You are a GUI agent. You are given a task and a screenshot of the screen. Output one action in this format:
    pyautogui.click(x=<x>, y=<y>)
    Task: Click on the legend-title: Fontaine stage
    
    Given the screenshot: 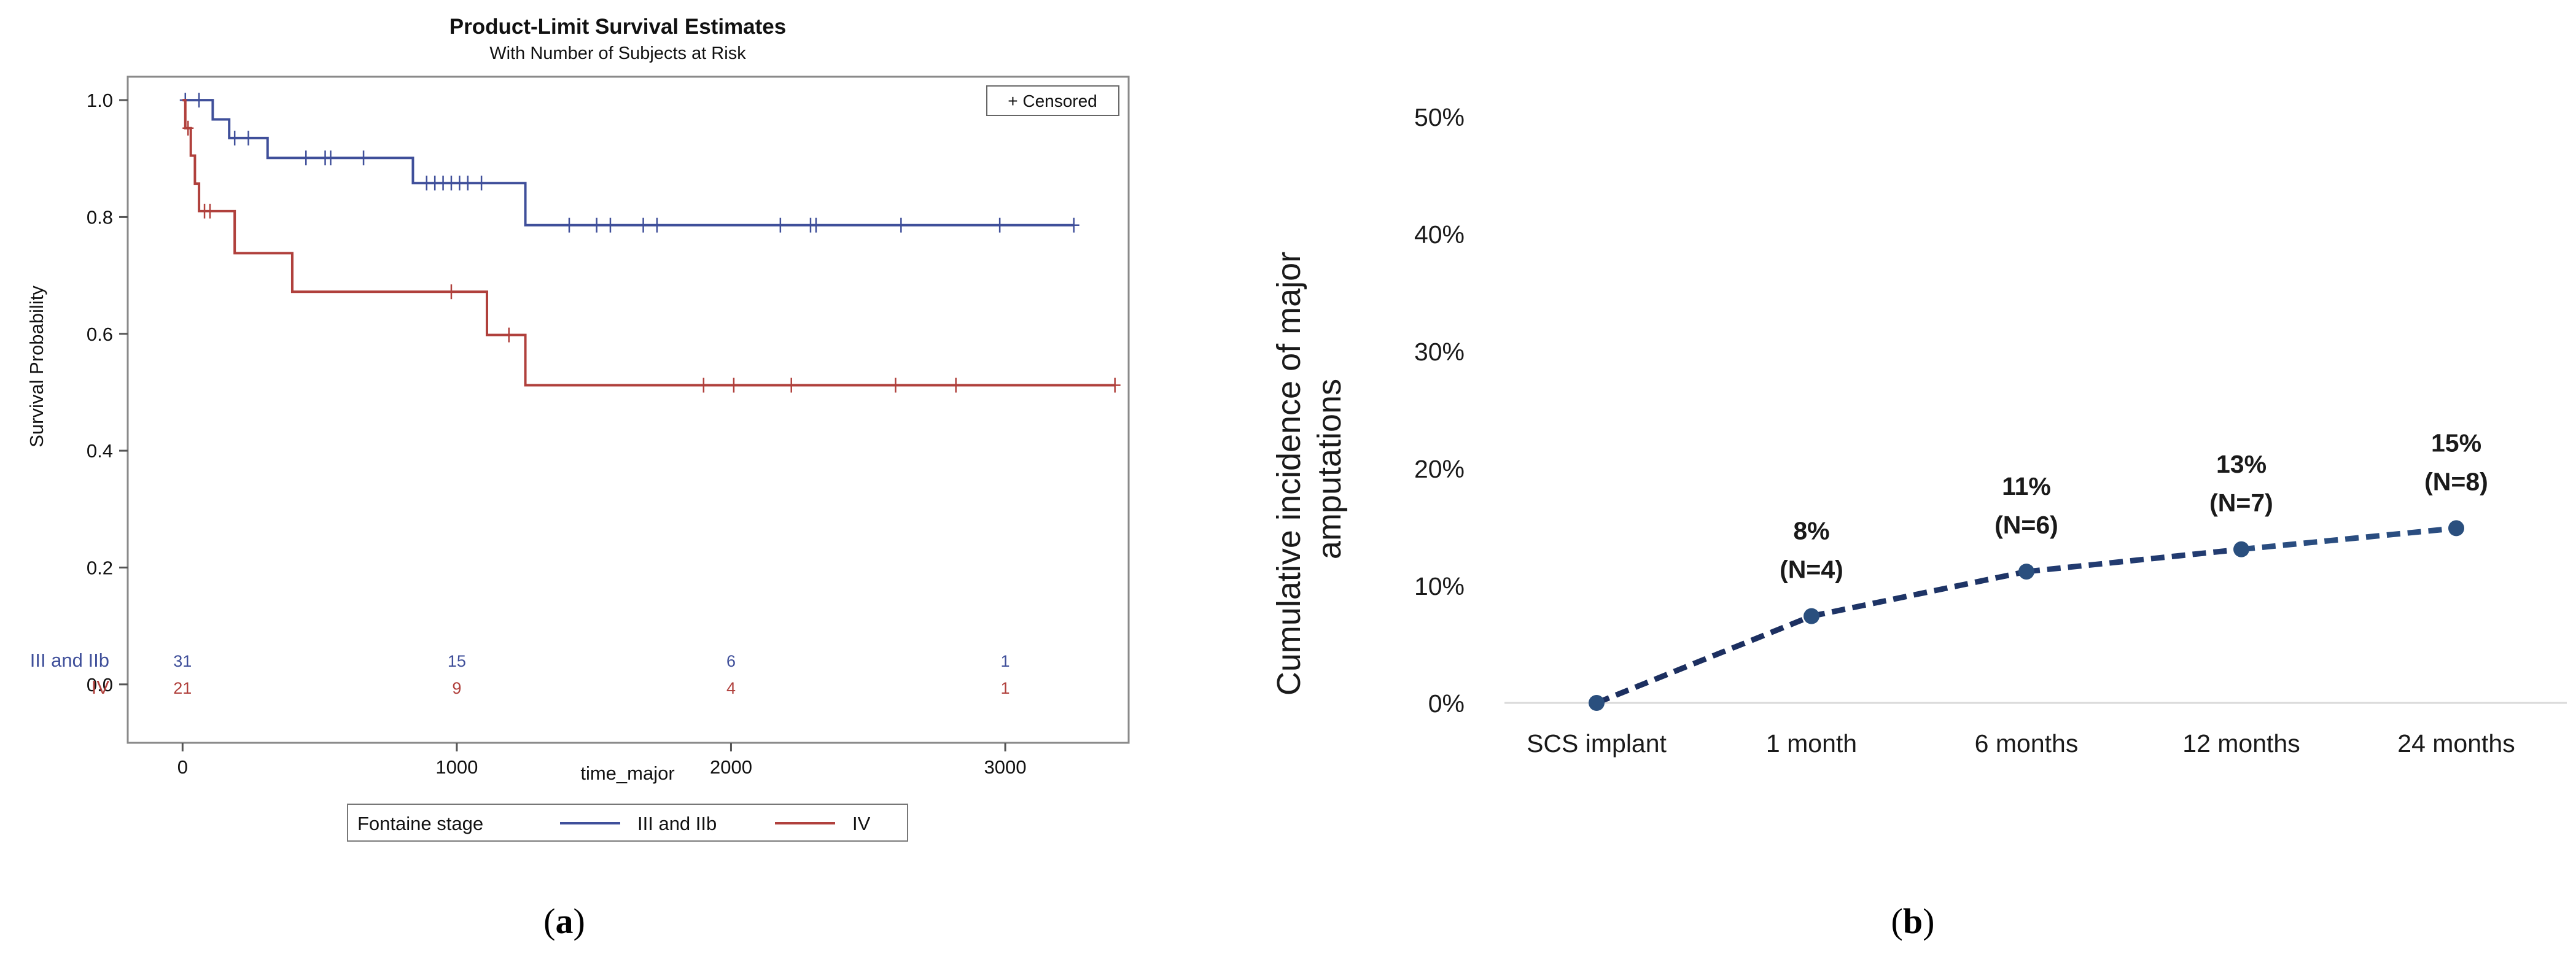 What is the action you would take?
    pyautogui.click(x=420, y=823)
    